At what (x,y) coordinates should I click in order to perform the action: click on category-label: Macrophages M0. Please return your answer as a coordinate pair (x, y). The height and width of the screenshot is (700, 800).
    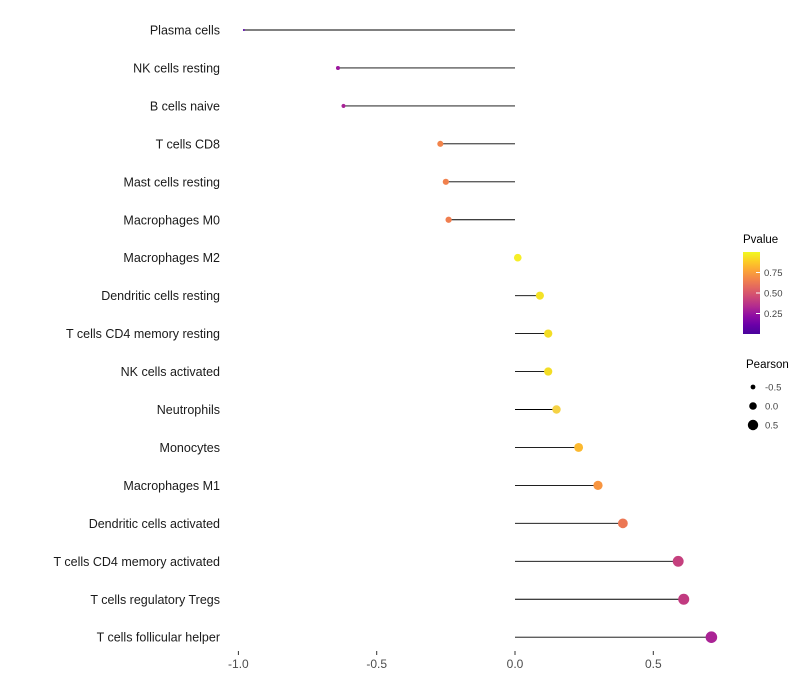
    Looking at the image, I should click on (171, 220).